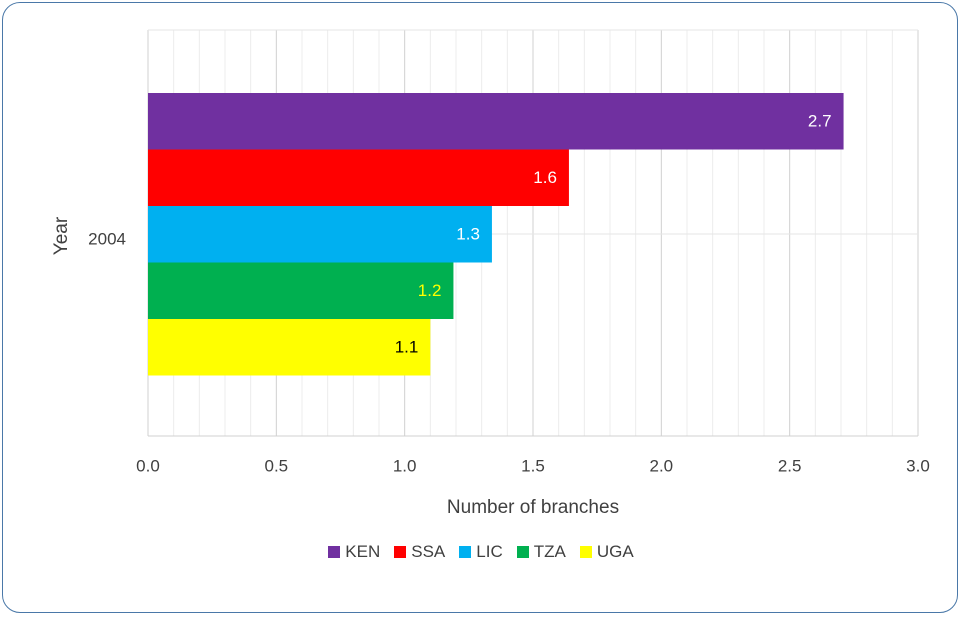  Describe the element at coordinates (468, 234) in the screenshot. I see `data-label-lic: 1.3` at that location.